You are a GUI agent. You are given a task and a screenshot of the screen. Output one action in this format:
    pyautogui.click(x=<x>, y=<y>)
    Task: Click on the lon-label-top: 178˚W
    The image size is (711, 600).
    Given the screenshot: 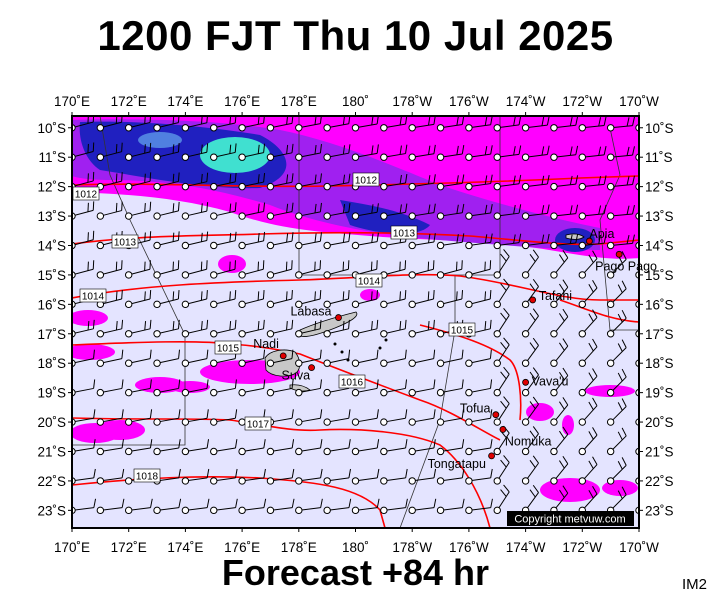 What is the action you would take?
    pyautogui.click(x=412, y=101)
    